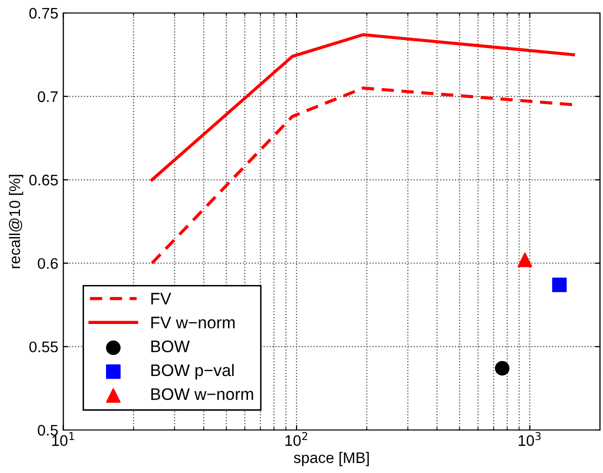  I want to click on y-tick-label: 0.55, so click(43, 346).